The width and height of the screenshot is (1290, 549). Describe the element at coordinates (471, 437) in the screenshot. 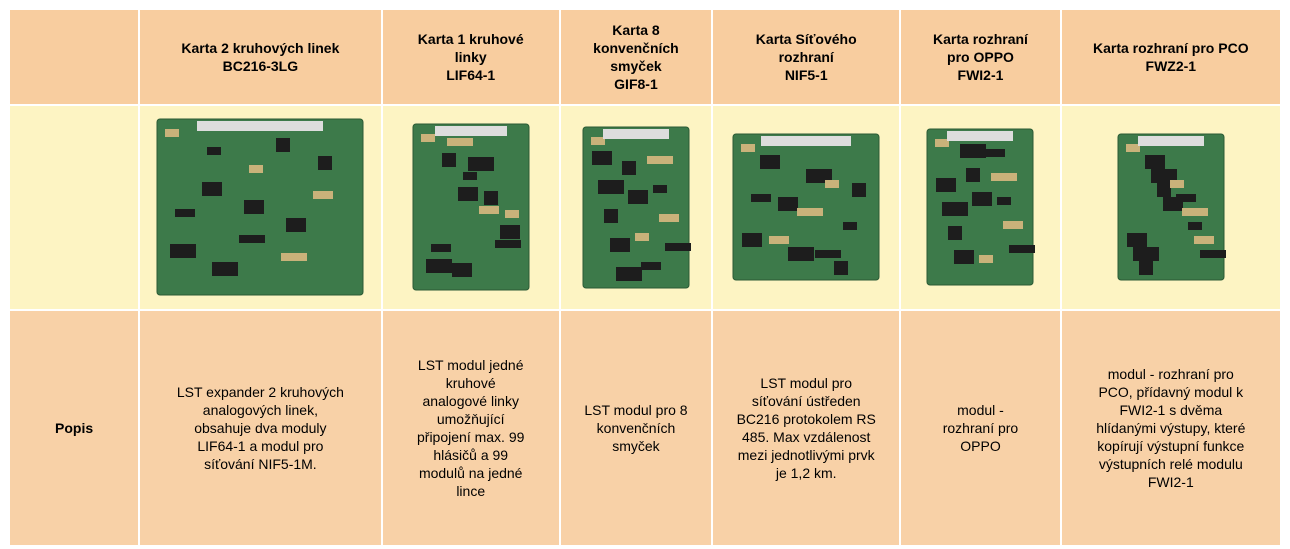

I see `text-line: připojení max. 99` at that location.